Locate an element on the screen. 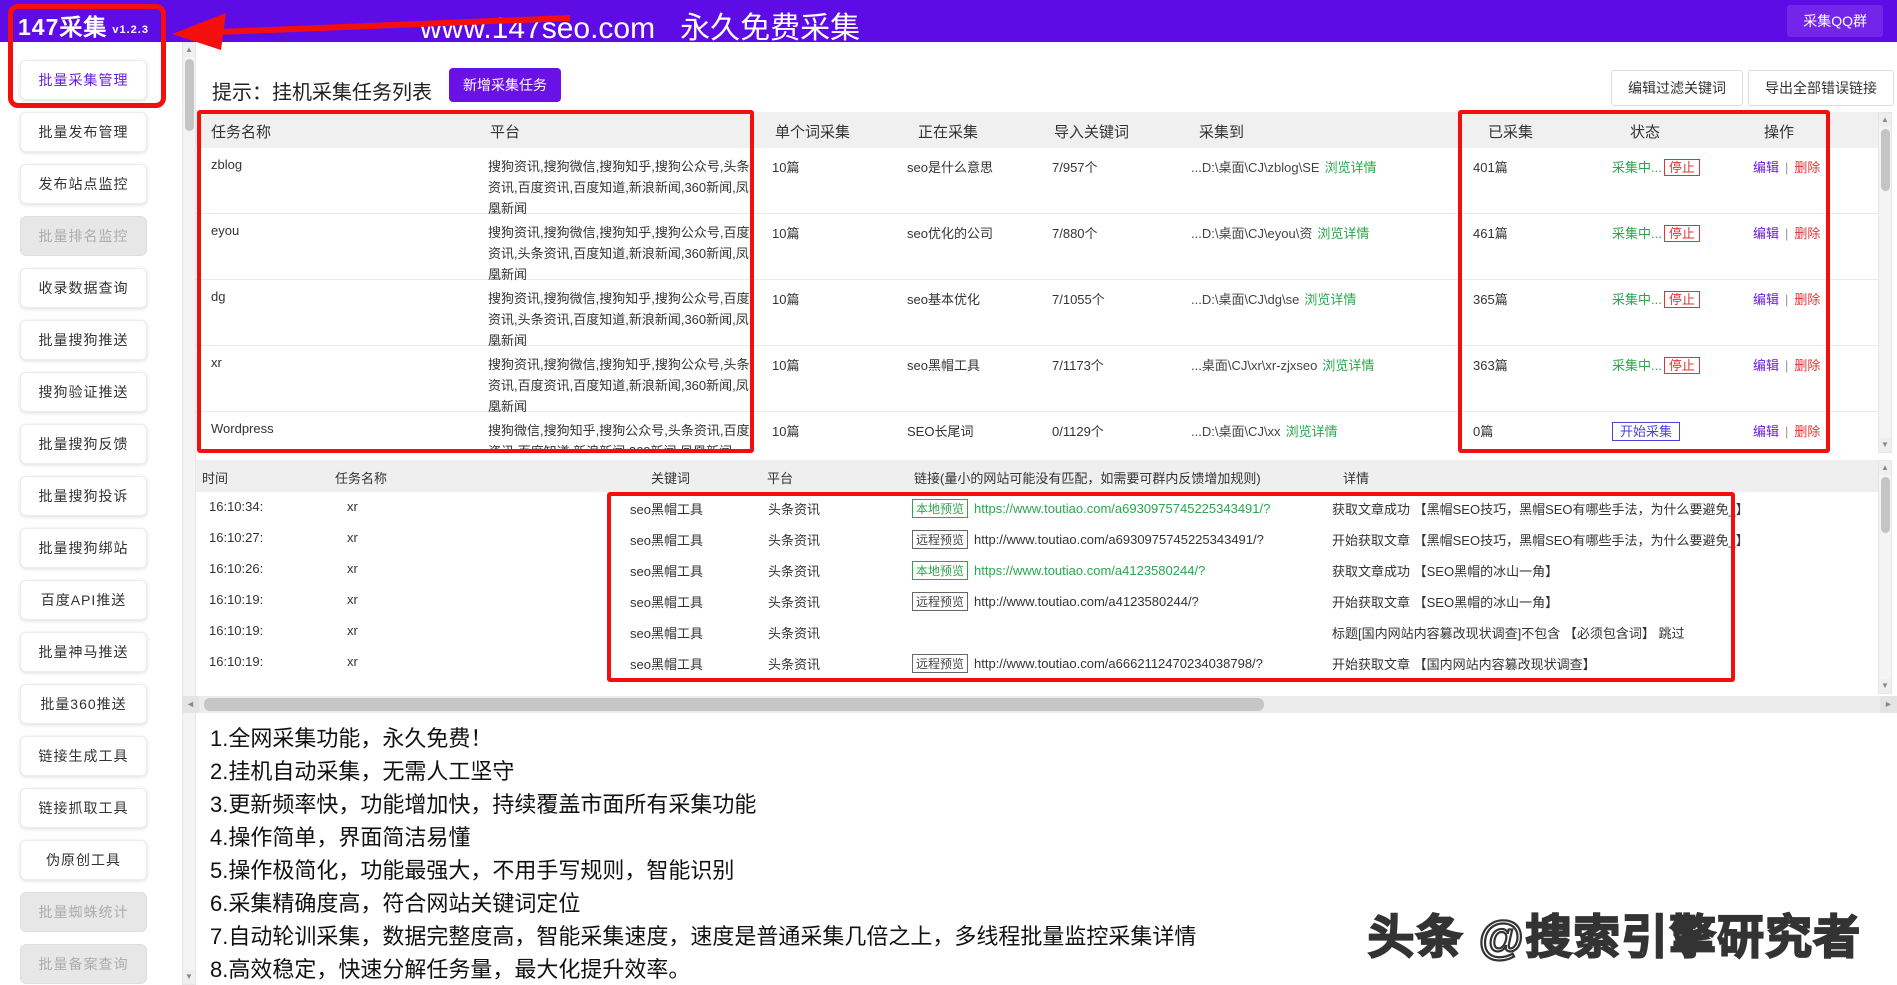  log-detail: 开始获取文章 【国内网站内容篡改现状调查】 is located at coordinates (1464, 664).